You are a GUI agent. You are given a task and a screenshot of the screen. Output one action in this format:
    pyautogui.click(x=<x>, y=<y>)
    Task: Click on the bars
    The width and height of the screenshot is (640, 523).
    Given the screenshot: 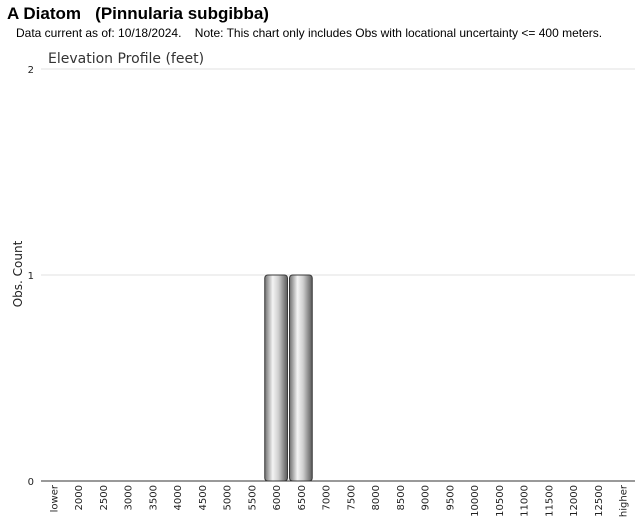 What is the action you would take?
    pyautogui.click(x=288, y=378)
    